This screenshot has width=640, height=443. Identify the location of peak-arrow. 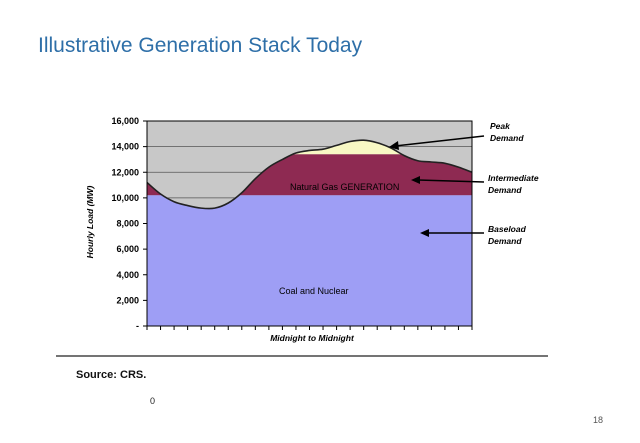
(439, 141).